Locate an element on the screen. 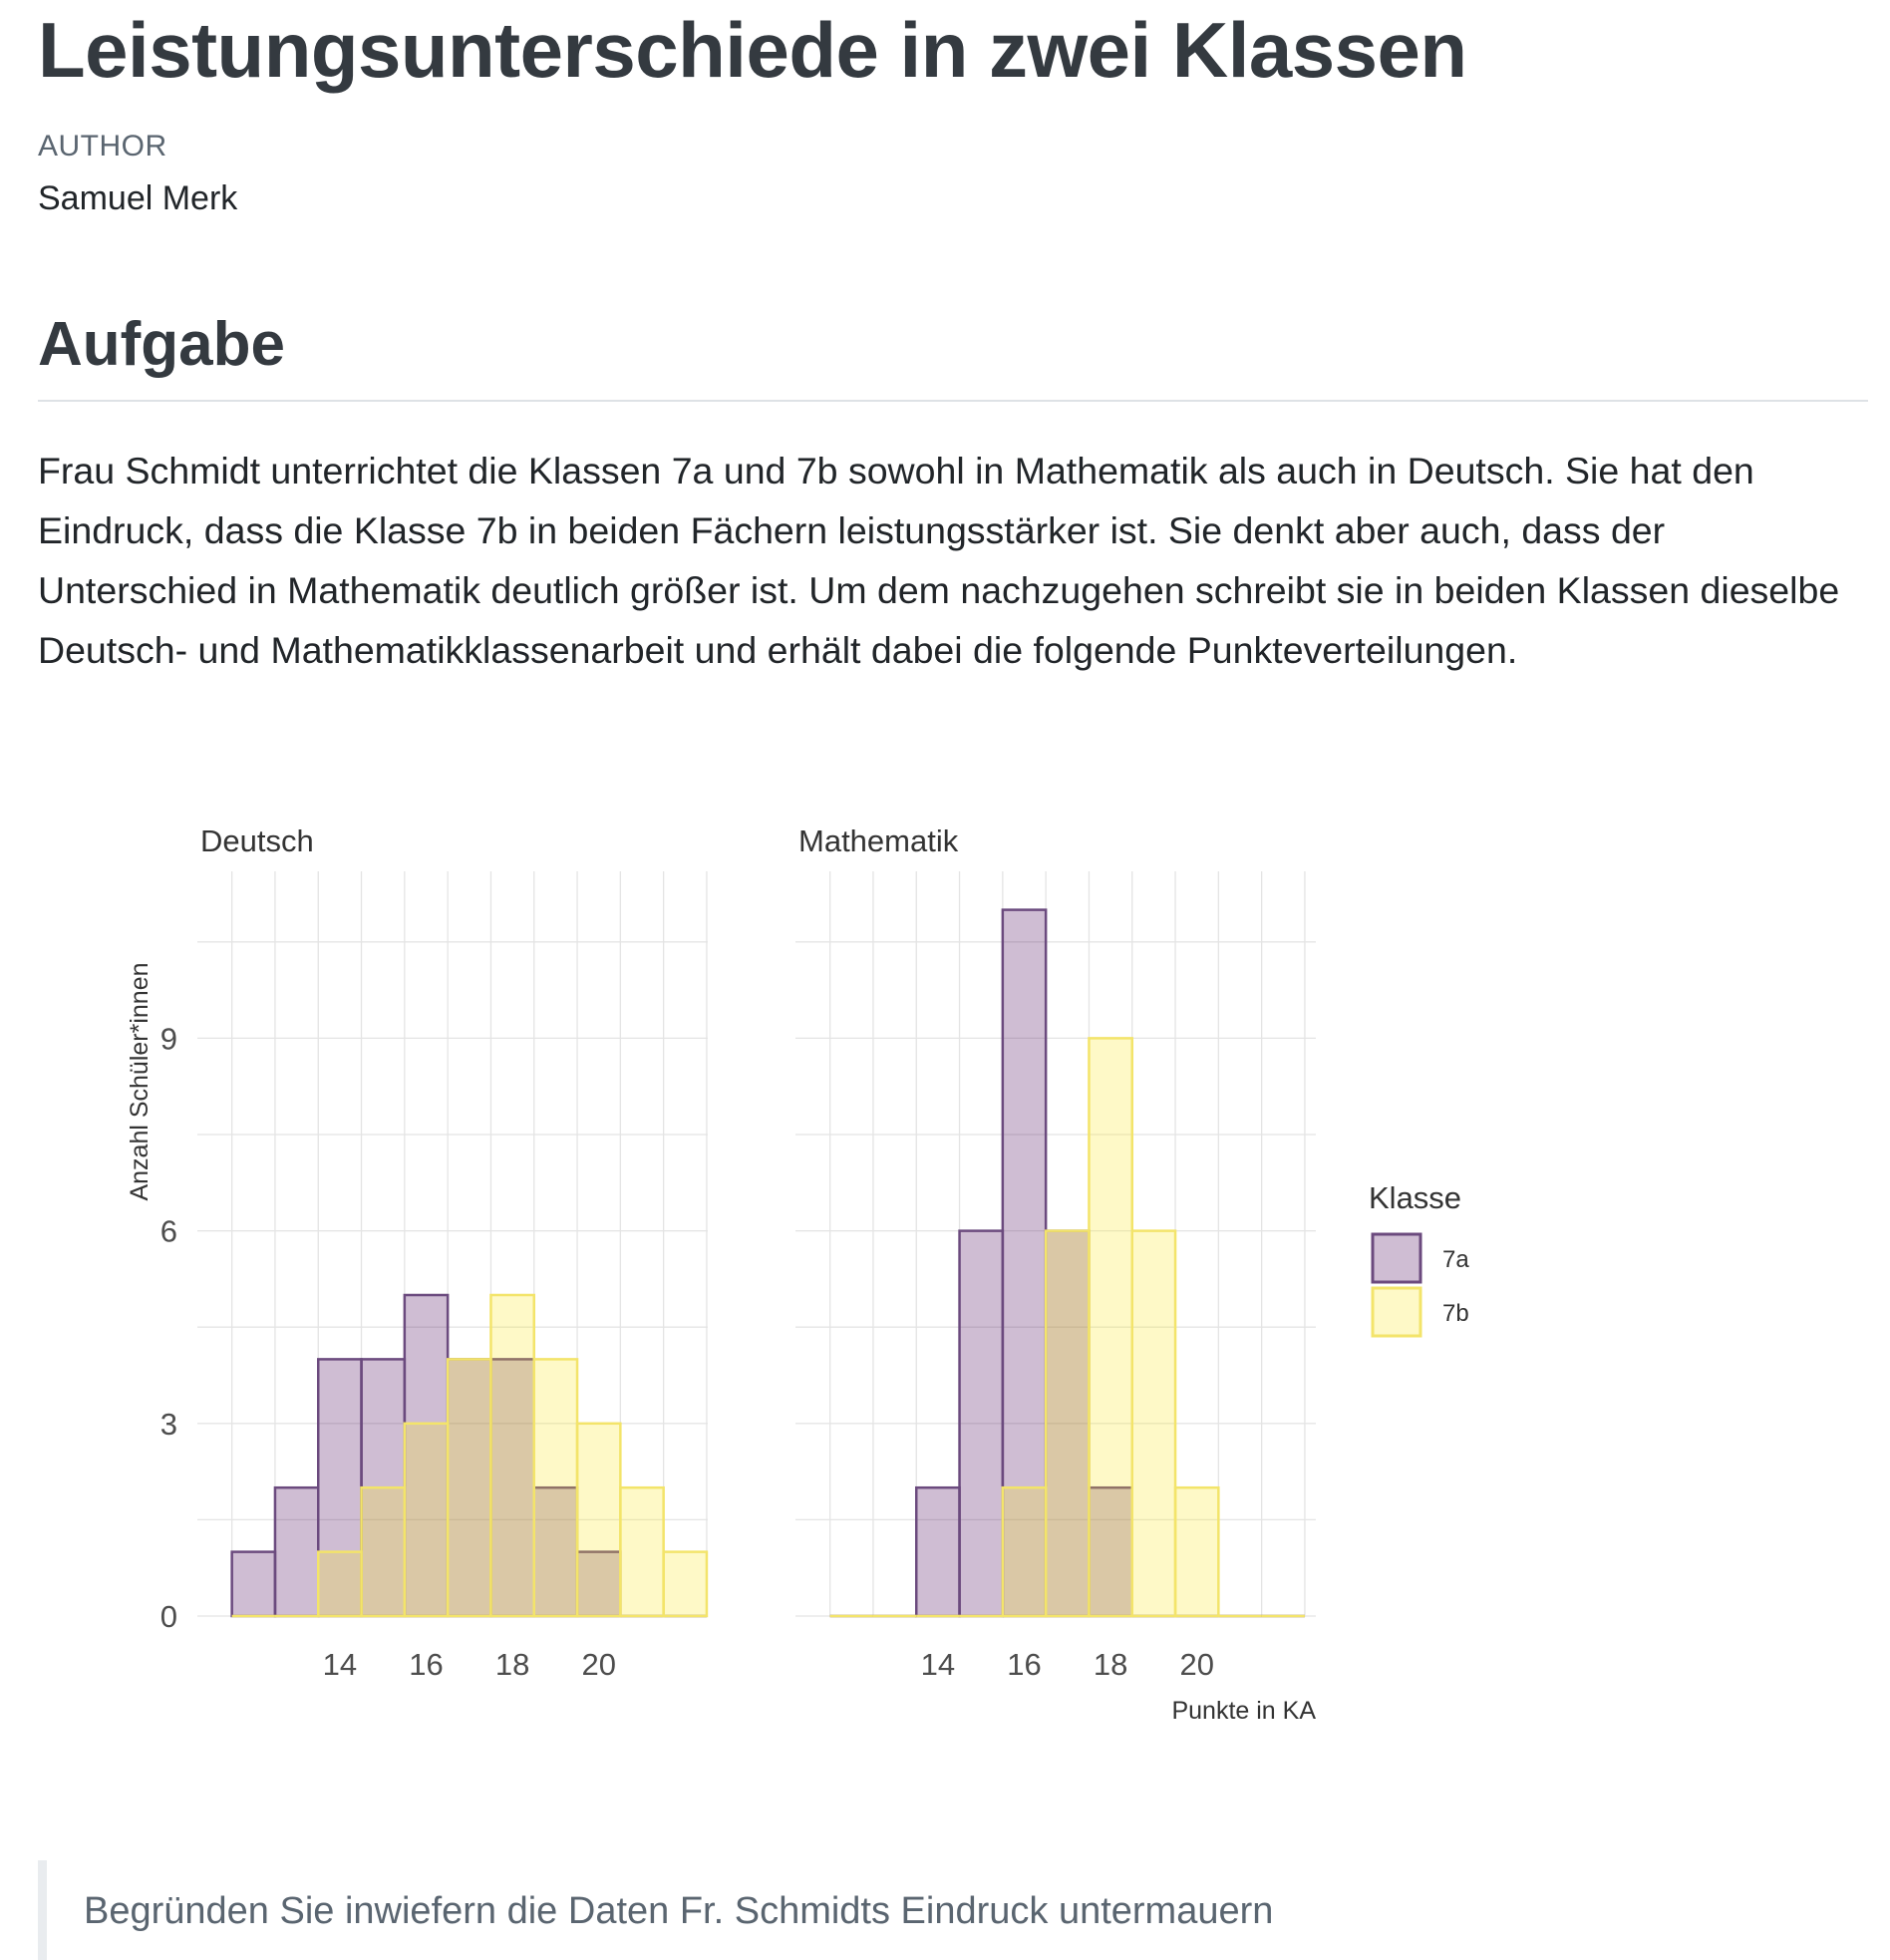  legend-label-7b: 7b is located at coordinates (1455, 1313).